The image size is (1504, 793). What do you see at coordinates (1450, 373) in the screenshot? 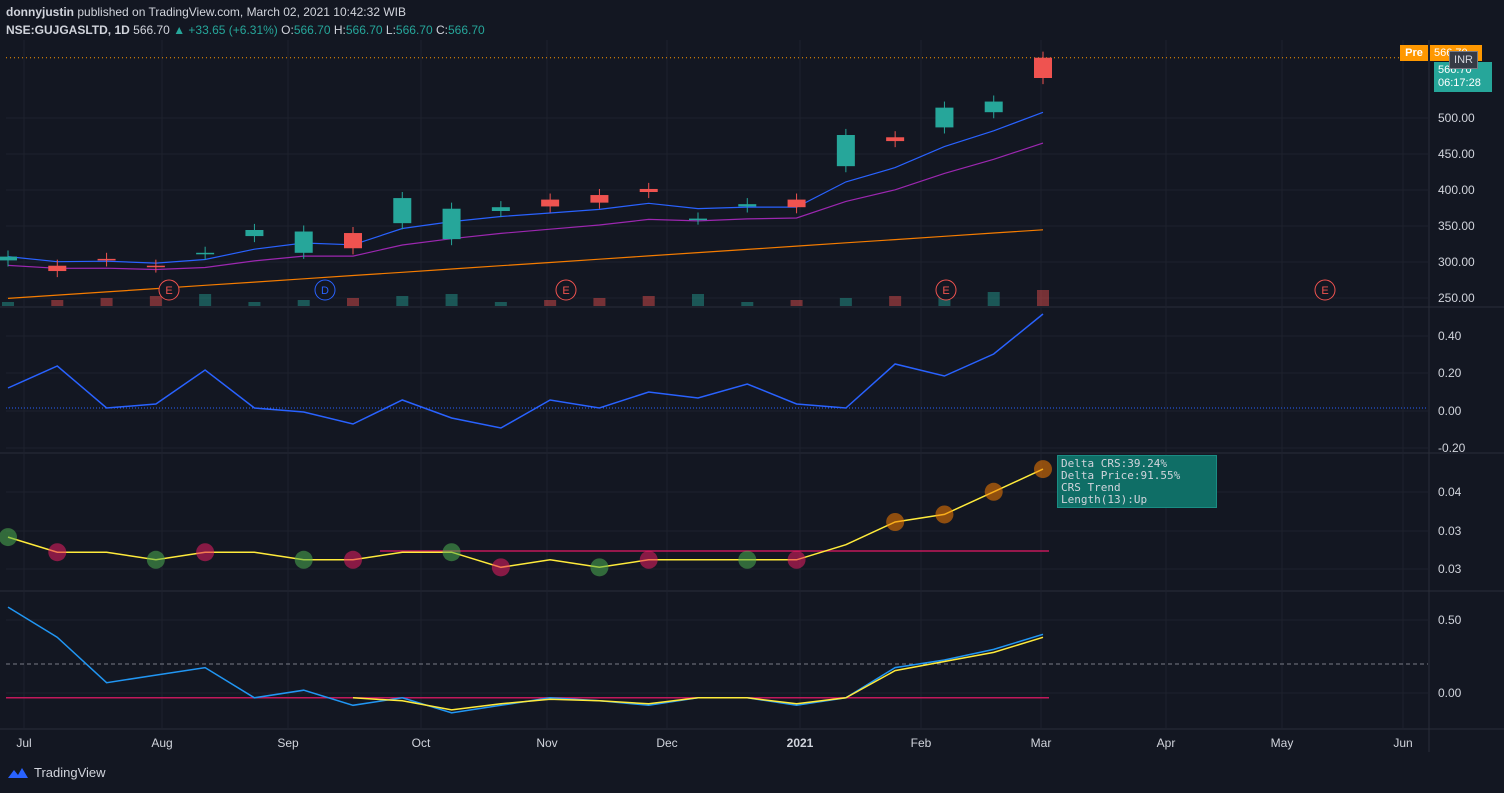
I see `y-tick-label: 0.20` at bounding box center [1450, 373].